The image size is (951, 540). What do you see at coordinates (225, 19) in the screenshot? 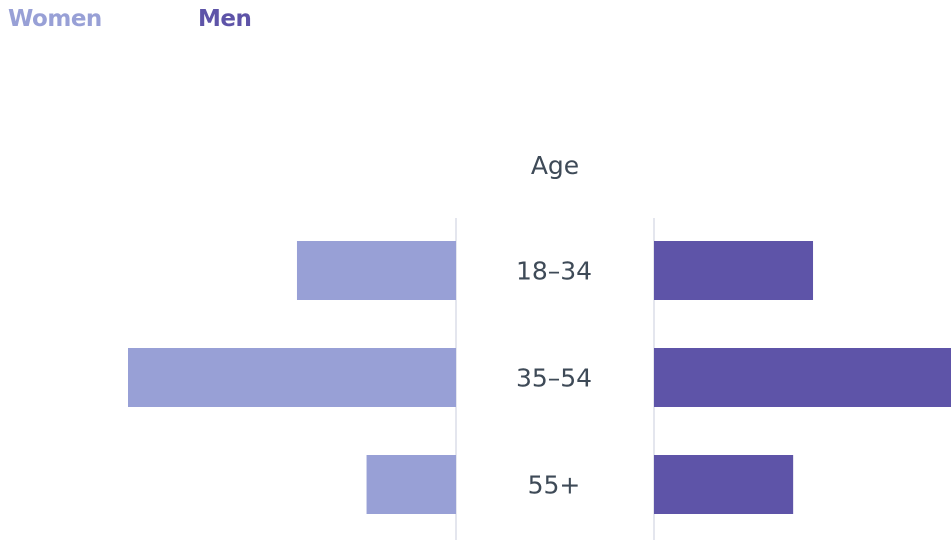
I see `legend-men: Men` at bounding box center [225, 19].